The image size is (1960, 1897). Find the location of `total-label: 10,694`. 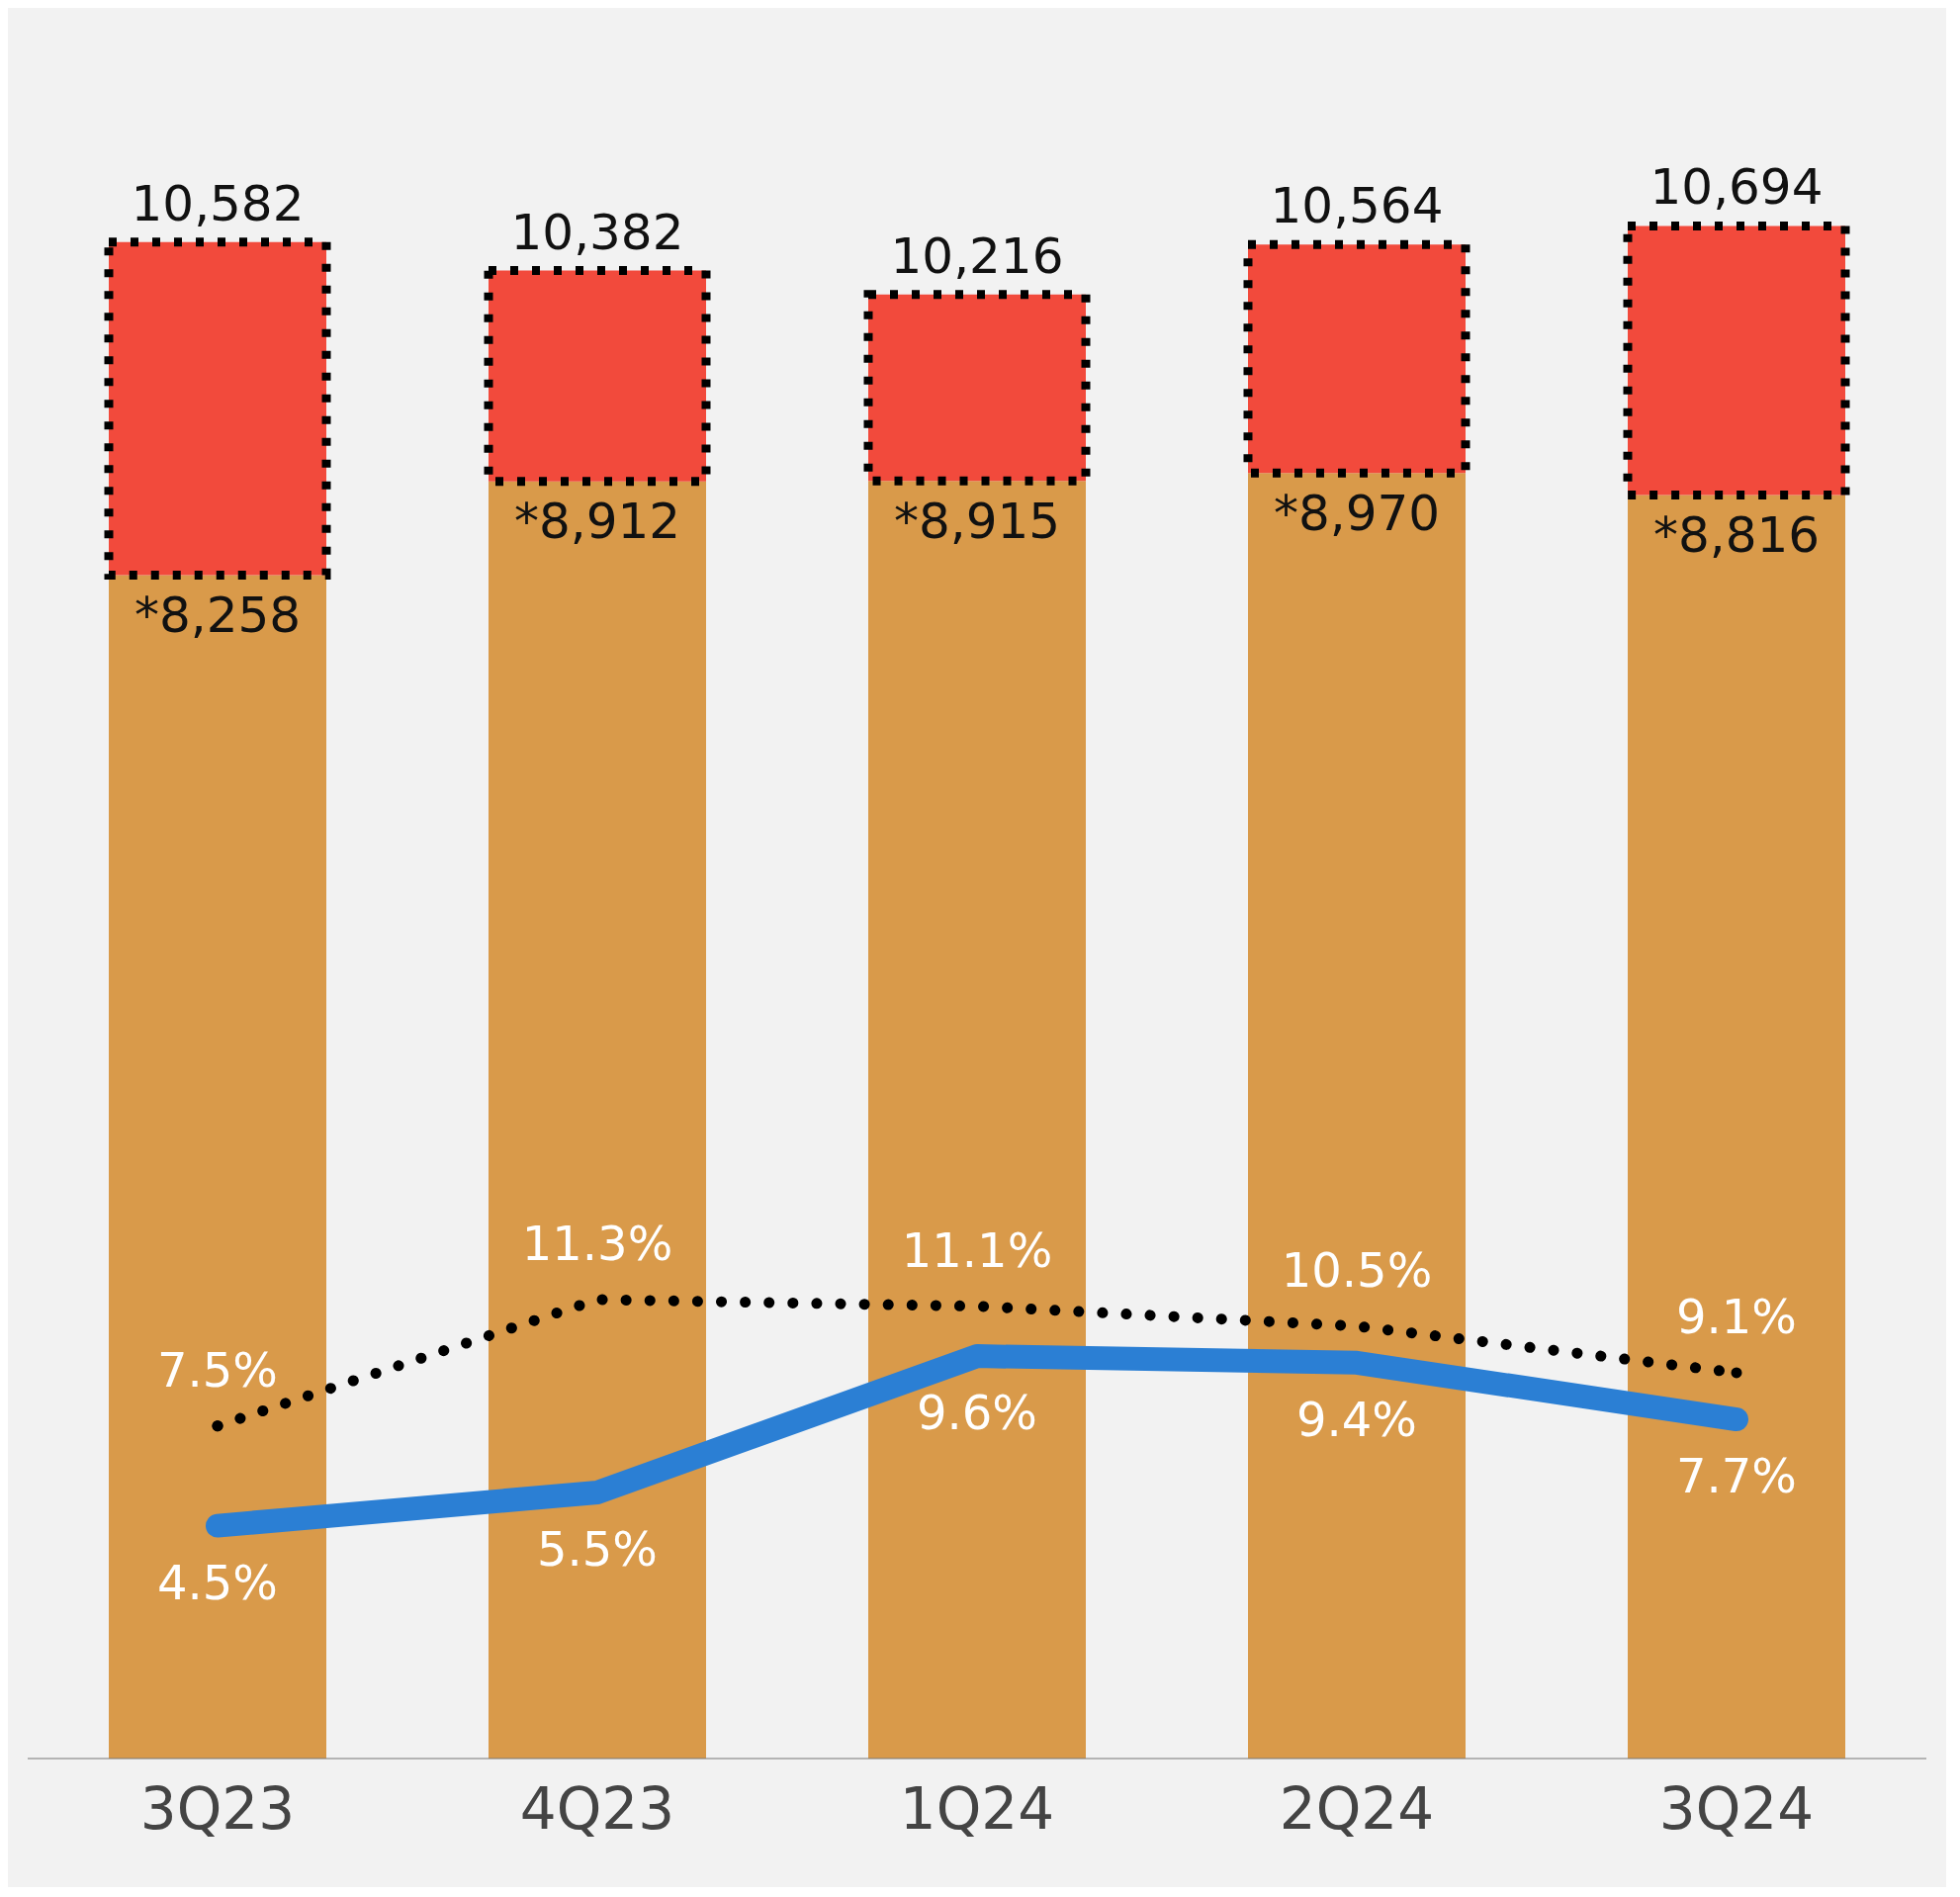

total-label: 10,694 is located at coordinates (1736, 188).